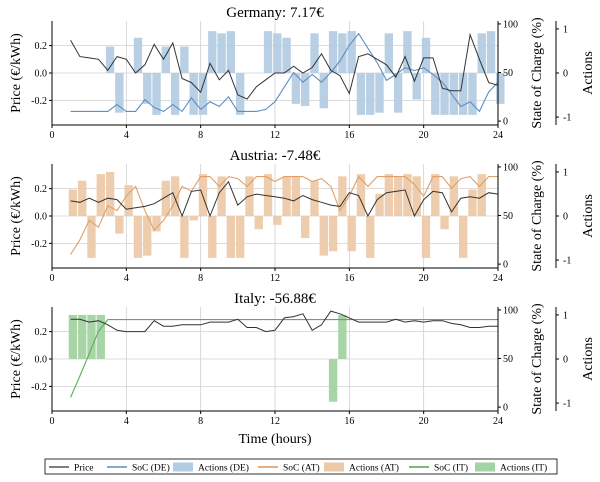 This screenshot has height=482, width=600. I want to click on legend-label: SoC (IT), so click(451, 468).